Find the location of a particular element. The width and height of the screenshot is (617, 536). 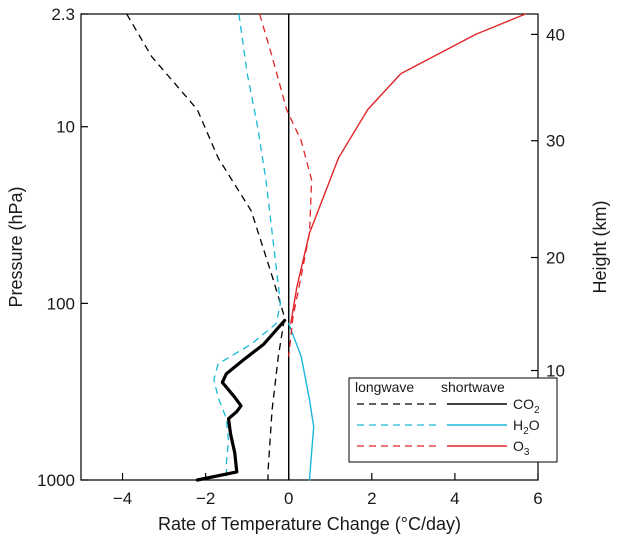

y-axis-left: 2.3 10 100 1000 is located at coordinates (62, 247).